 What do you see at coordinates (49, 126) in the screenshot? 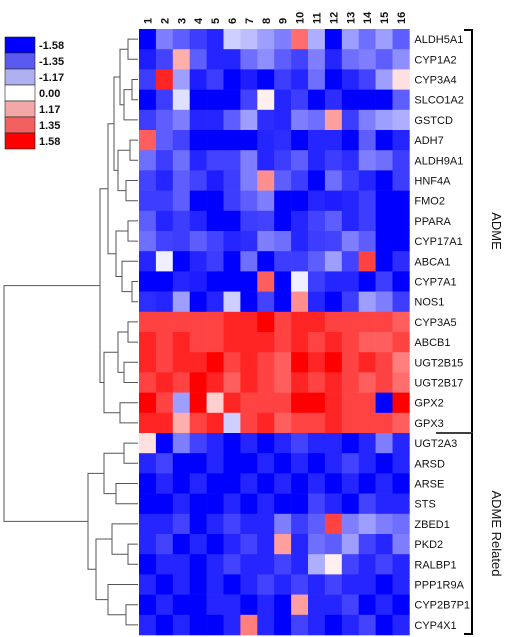
I see `legend-label: 1.35` at bounding box center [49, 126].